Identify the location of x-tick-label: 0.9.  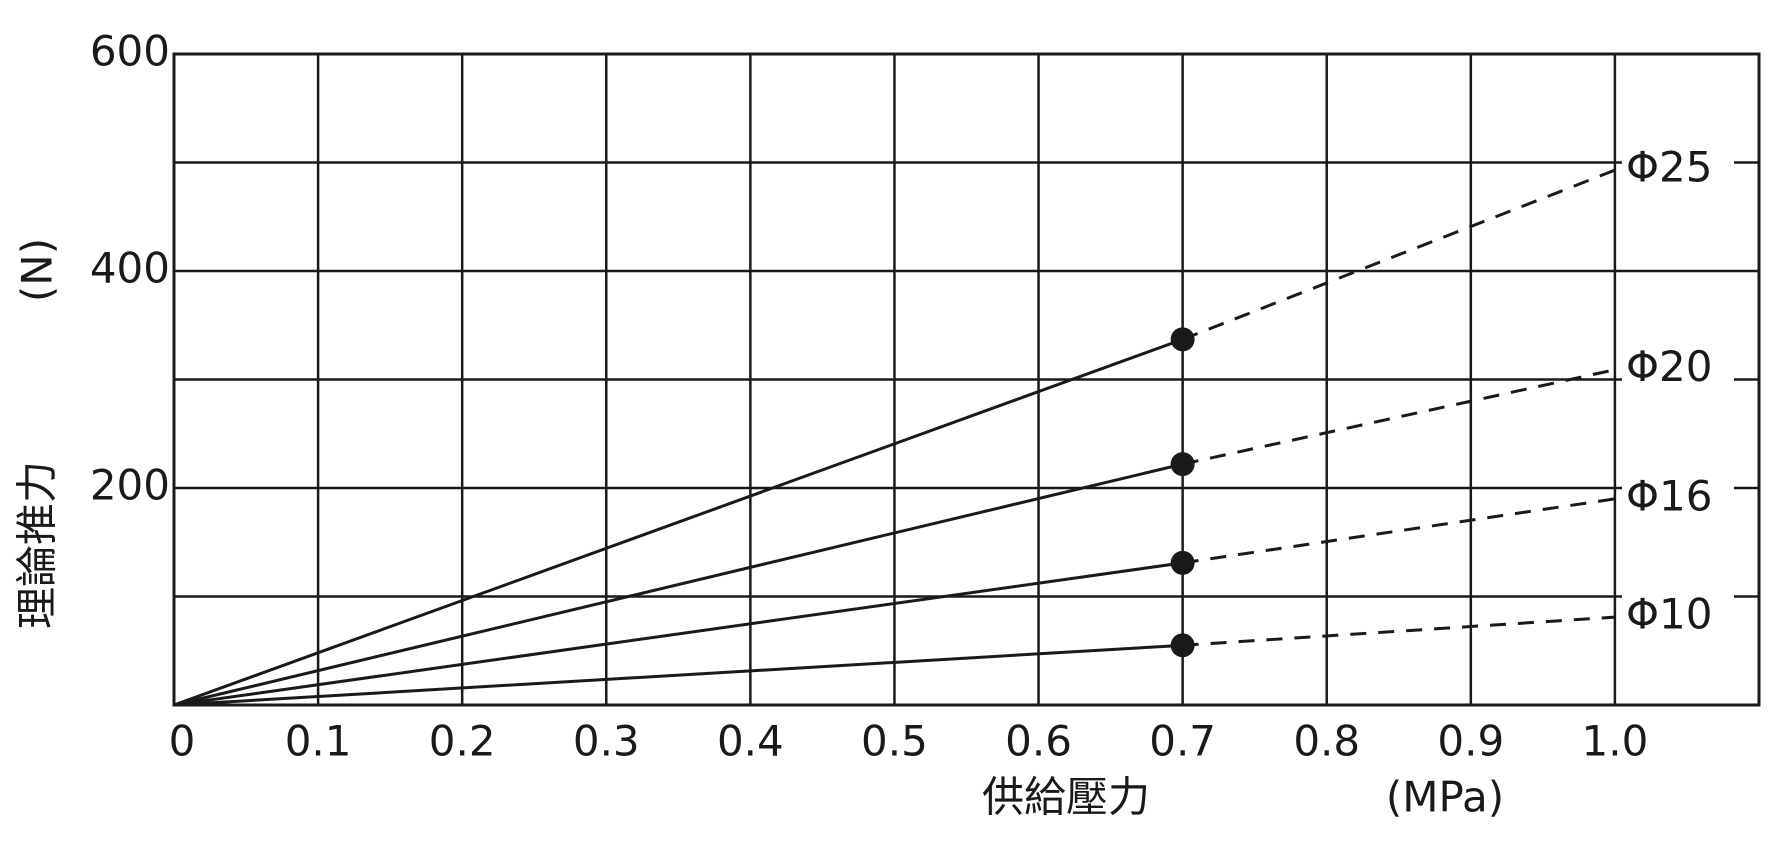
(1470, 741).